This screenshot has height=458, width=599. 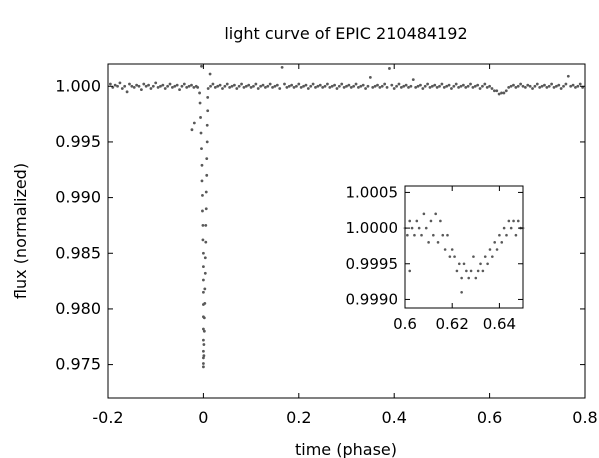 I want to click on inset-x-tick-label: 0.62, so click(x=451, y=324).